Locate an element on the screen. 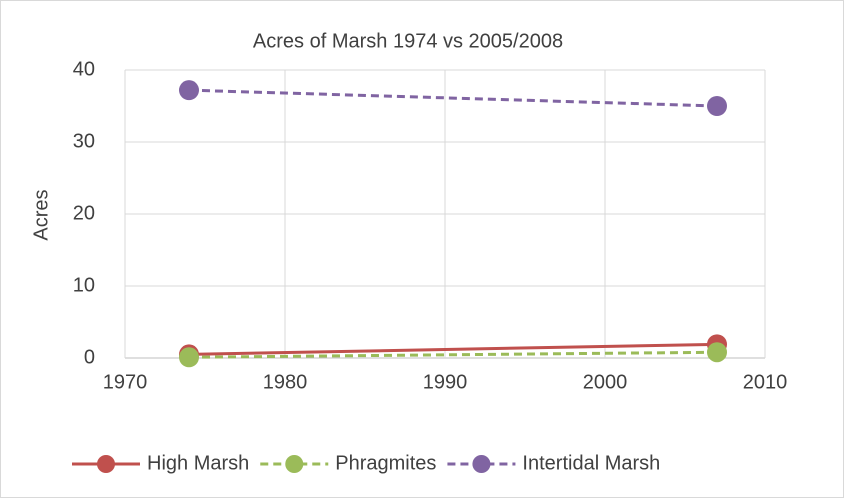 The height and width of the screenshot is (498, 844). x-tick-label: 2010 is located at coordinates (765, 382).